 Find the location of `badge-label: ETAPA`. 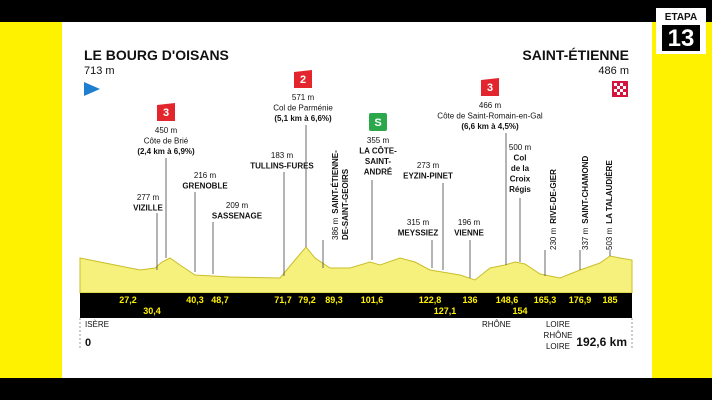

badge-label: ETAPA is located at coordinates (681, 17).